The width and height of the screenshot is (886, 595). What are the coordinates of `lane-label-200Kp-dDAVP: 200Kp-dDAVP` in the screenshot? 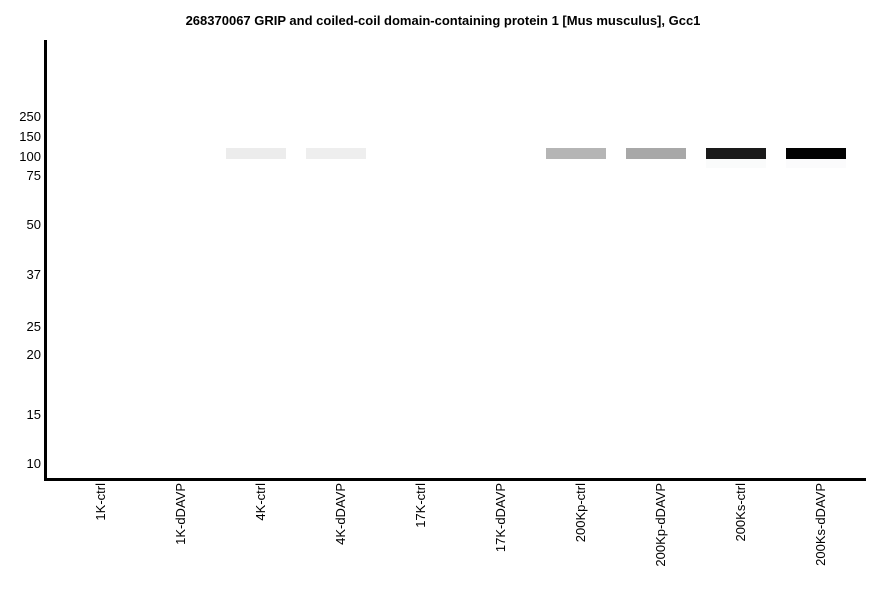 It's located at (660, 525).